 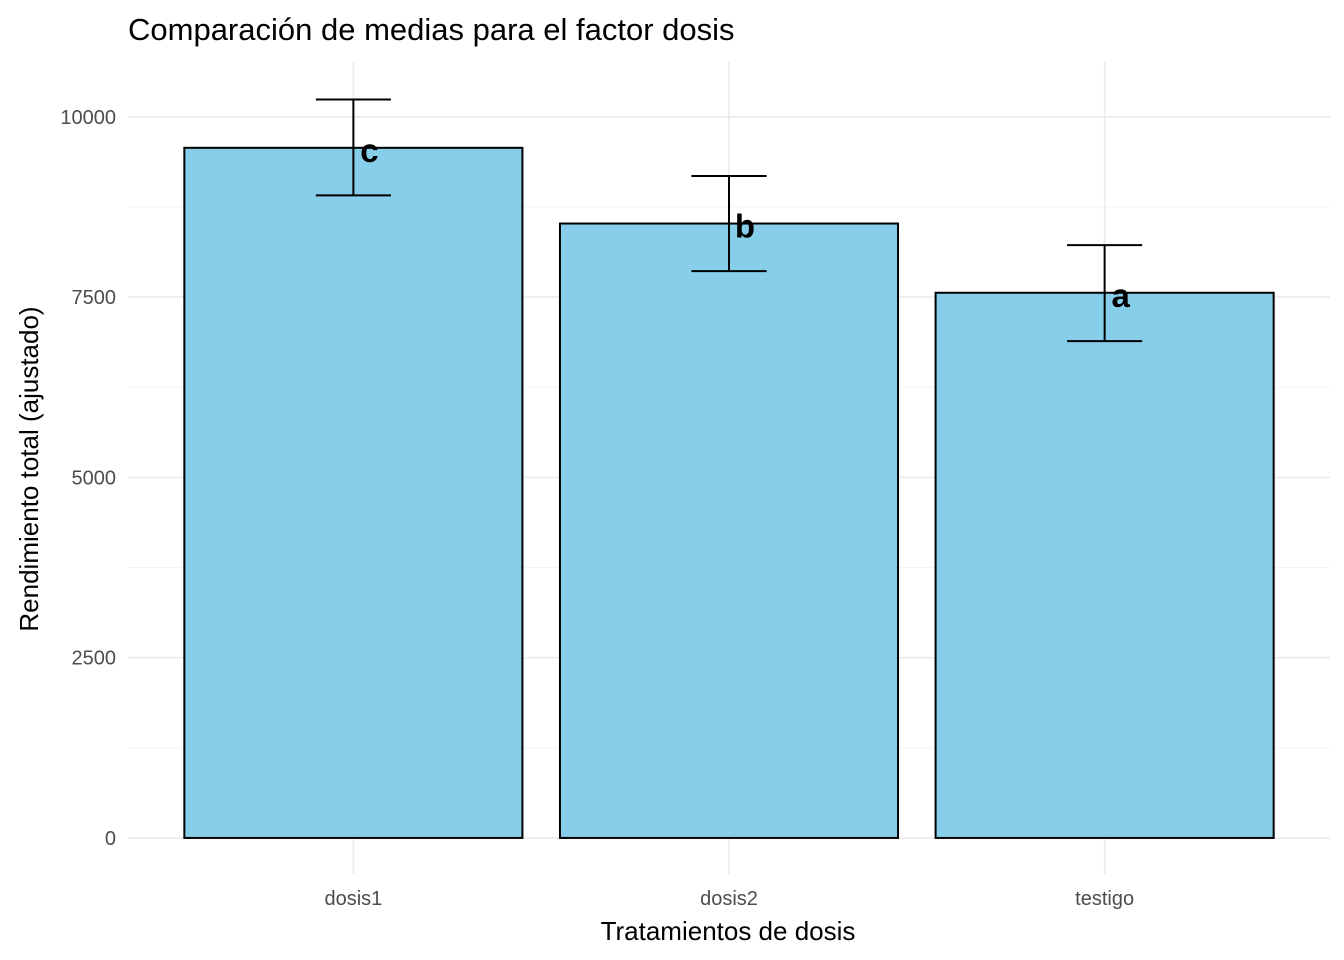 What do you see at coordinates (369, 150) in the screenshot?
I see `group-letter-dosis1: c` at bounding box center [369, 150].